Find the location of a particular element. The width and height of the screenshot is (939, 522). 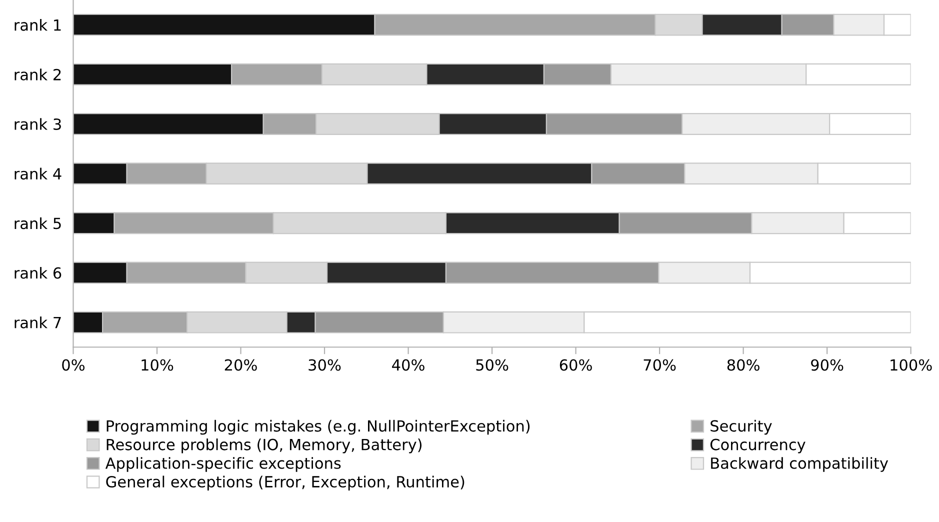

y-tick-label: rank 5 is located at coordinates (37, 223).